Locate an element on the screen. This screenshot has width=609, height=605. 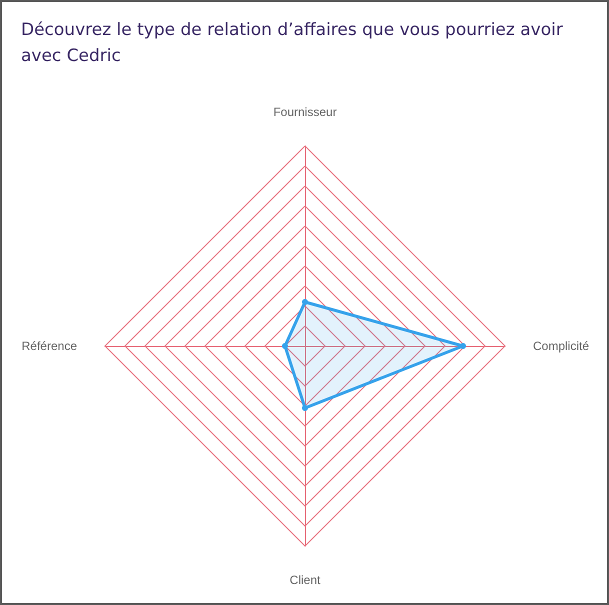
spoke-label: Complicité is located at coordinates (561, 346).